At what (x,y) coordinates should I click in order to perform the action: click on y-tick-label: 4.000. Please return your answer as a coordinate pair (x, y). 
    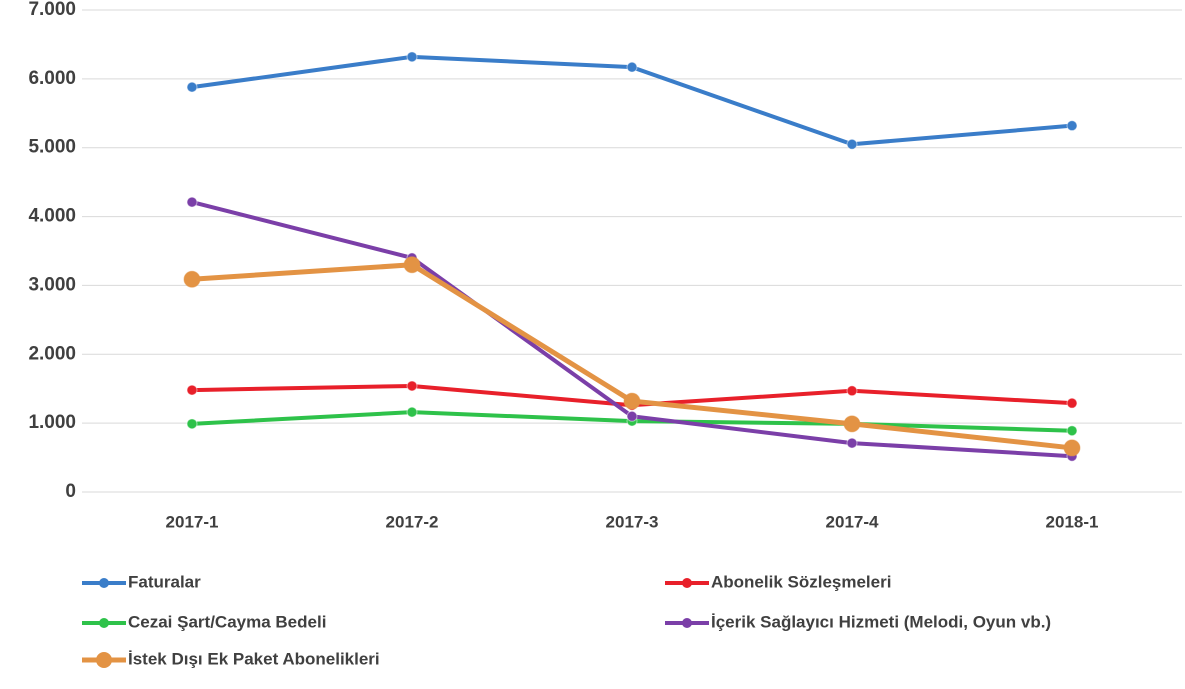
    Looking at the image, I should click on (52, 216).